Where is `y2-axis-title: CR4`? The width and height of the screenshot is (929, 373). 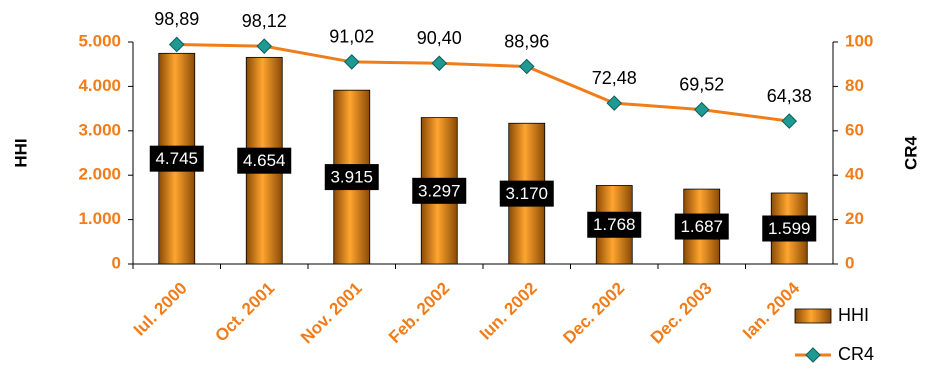 y2-axis-title: CR4 is located at coordinates (910, 152).